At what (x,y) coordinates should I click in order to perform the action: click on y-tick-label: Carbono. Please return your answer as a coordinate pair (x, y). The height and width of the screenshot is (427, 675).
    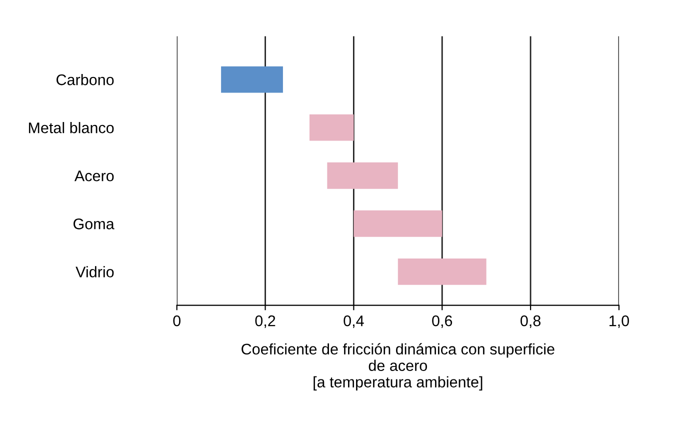
    Looking at the image, I should click on (85, 80).